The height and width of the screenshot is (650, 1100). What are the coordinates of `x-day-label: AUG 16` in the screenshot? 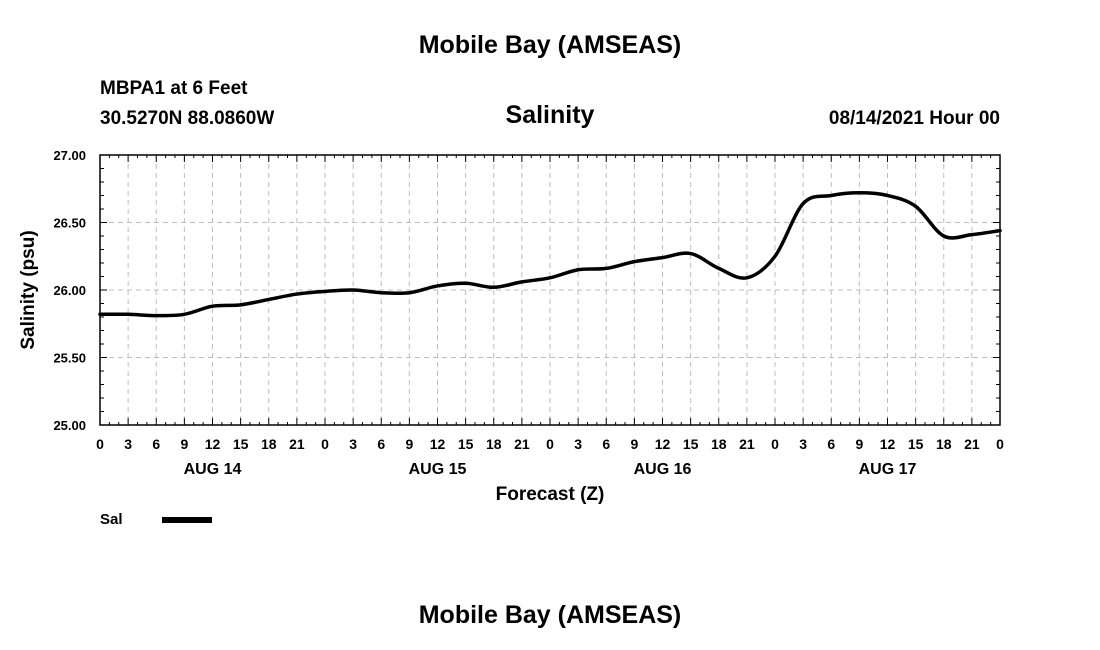 It's located at (663, 469).